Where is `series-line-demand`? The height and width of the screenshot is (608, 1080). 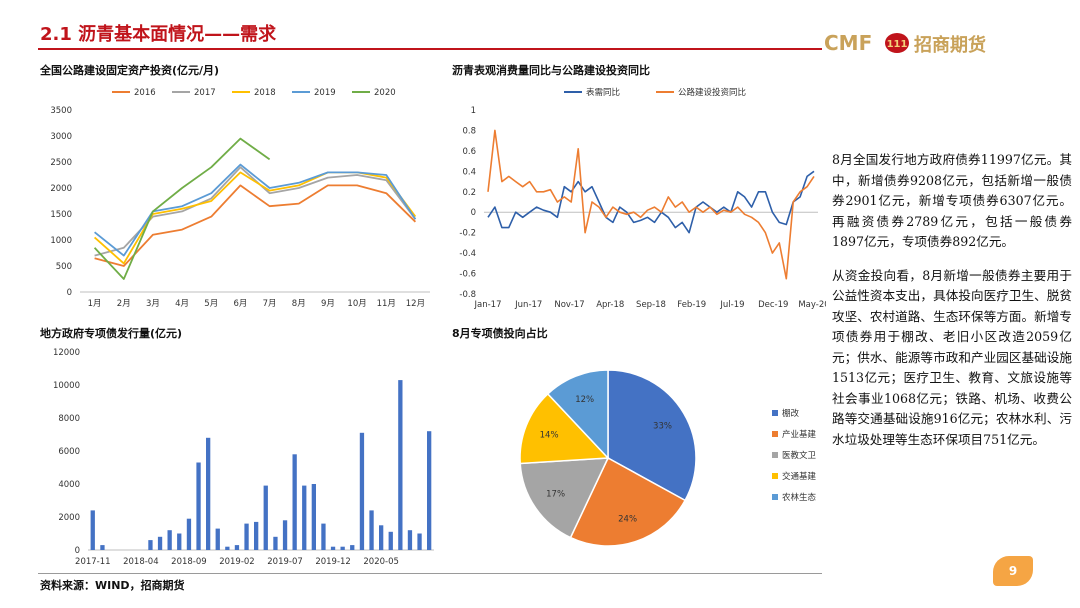 series-line-demand is located at coordinates (651, 202).